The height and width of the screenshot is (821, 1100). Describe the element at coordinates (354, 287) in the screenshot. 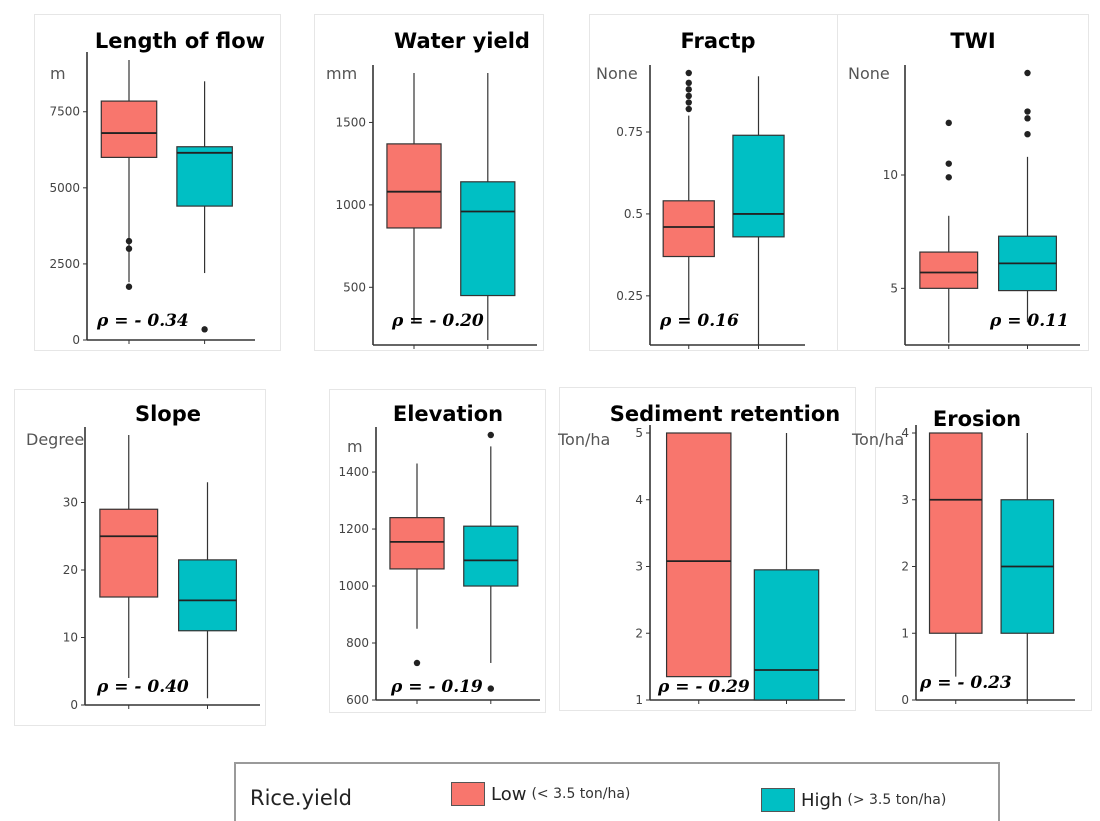

I see `y-tick-label: 500` at that location.